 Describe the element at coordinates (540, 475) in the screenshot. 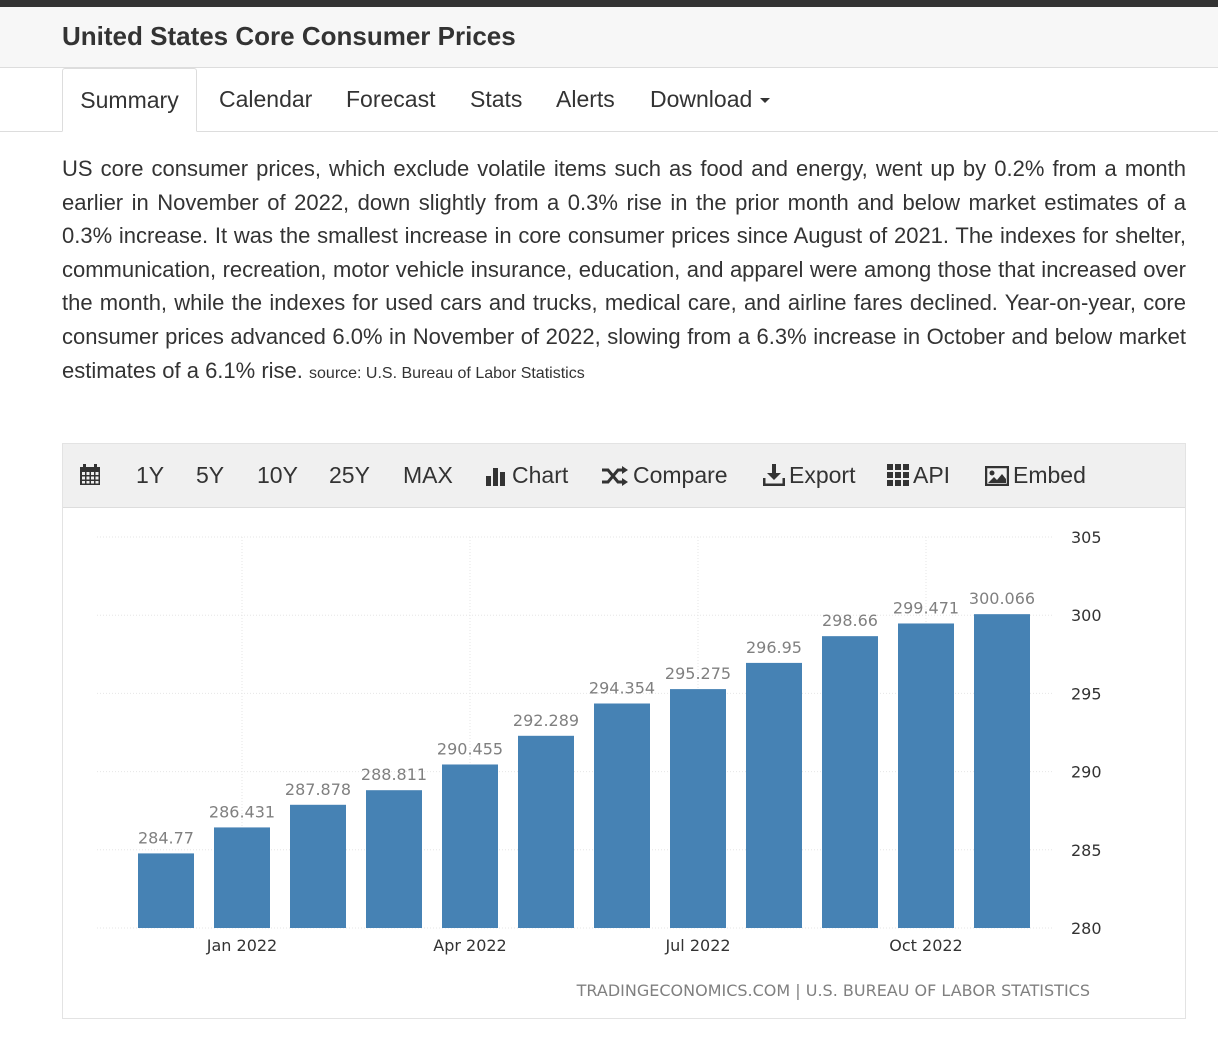

I see `chart-type-label: Chart` at that location.